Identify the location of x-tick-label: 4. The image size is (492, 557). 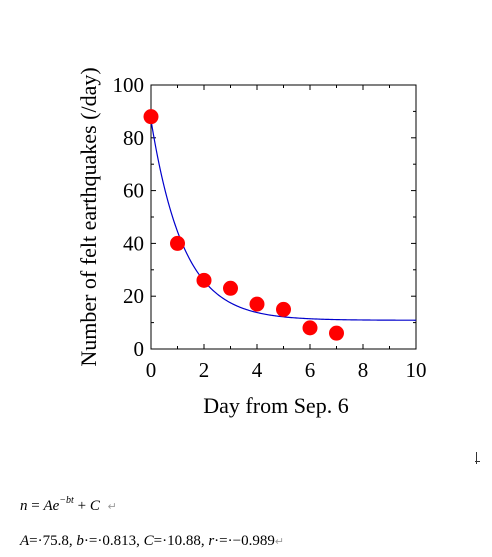
(257, 370).